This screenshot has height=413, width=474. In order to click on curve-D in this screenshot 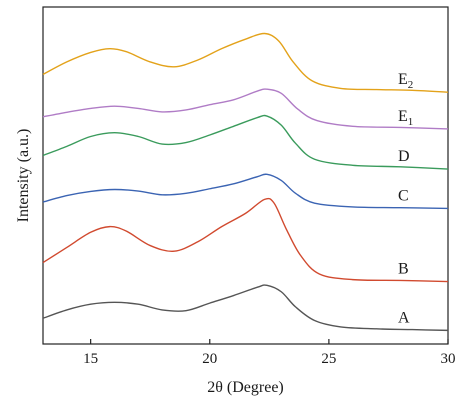, I will do `click(245, 142)`.